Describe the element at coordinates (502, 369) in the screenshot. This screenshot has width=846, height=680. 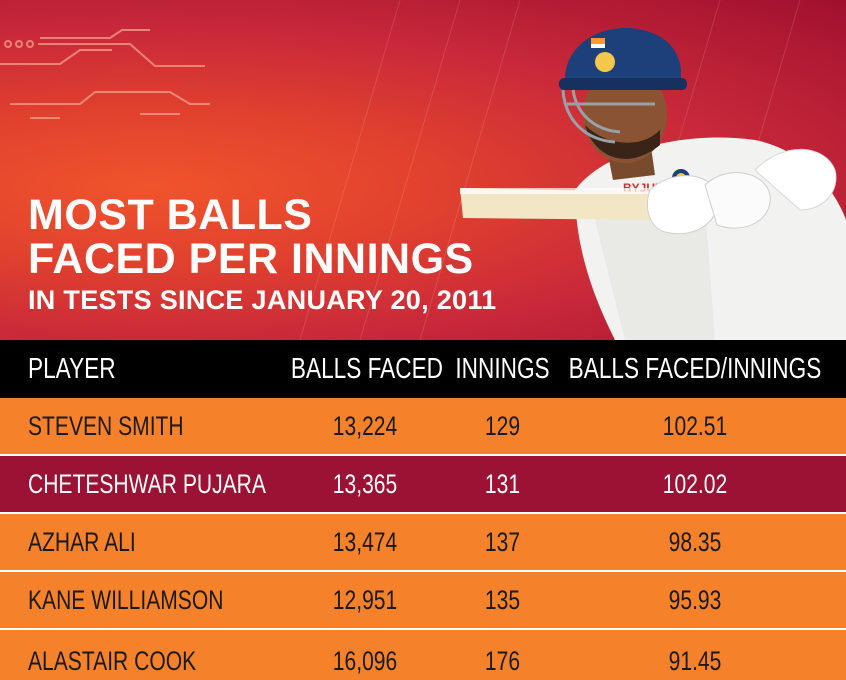
I see `header-innings: INNINGS` at that location.